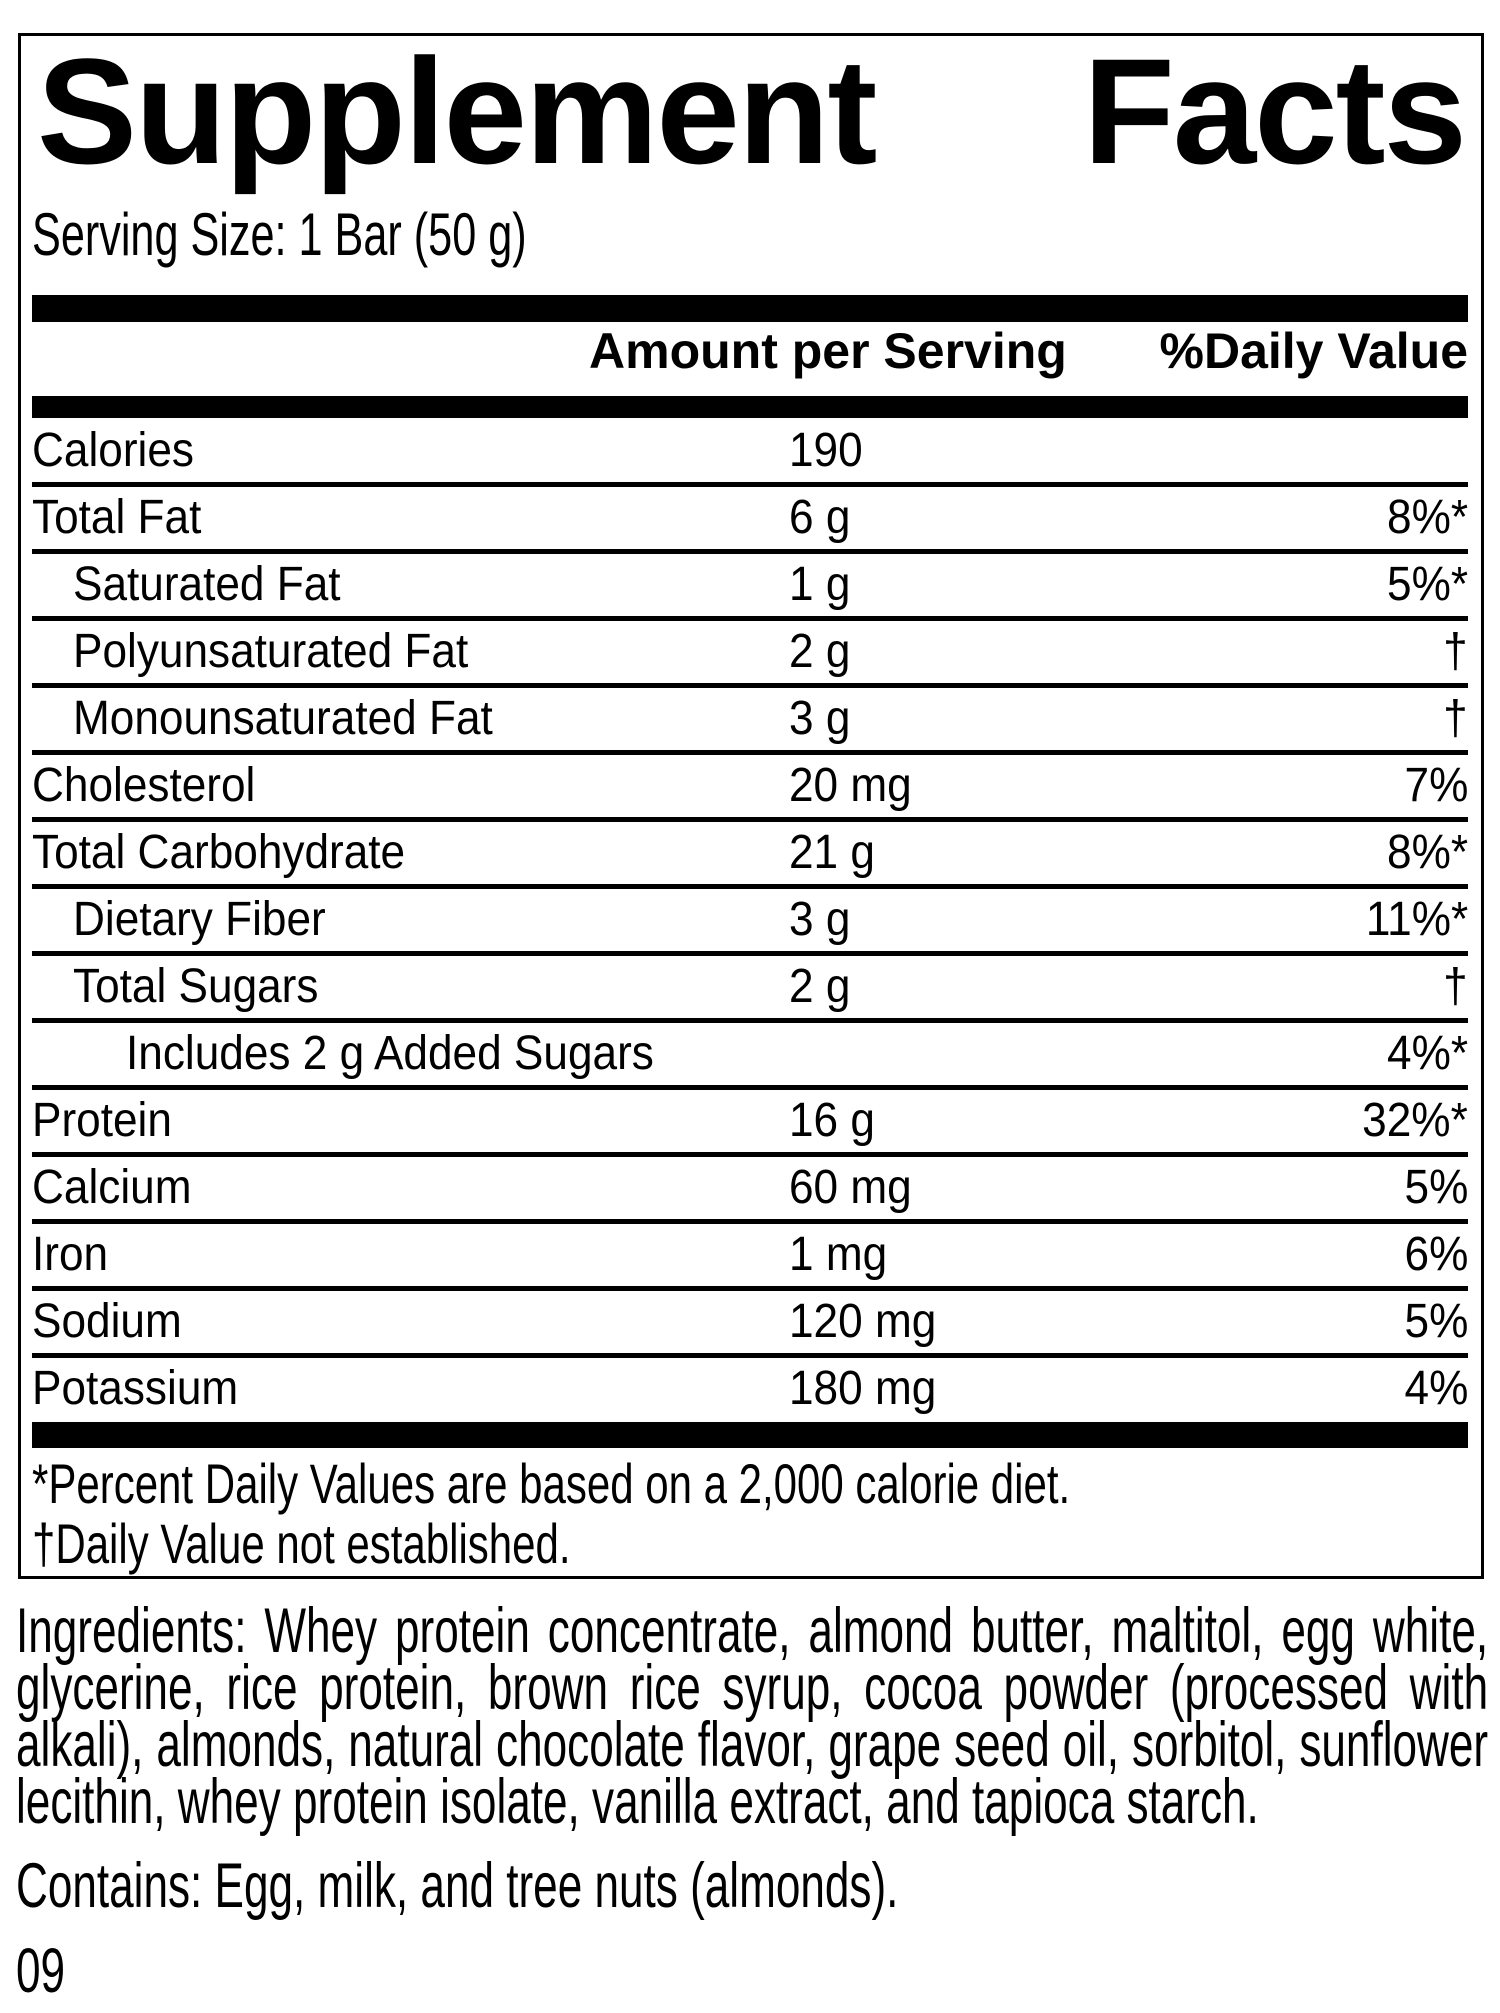 Image resolution: width=1500 pixels, height=2013 pixels. Describe the element at coordinates (219, 852) in the screenshot. I see `nutrient-name: Total Carbohydrate` at that location.